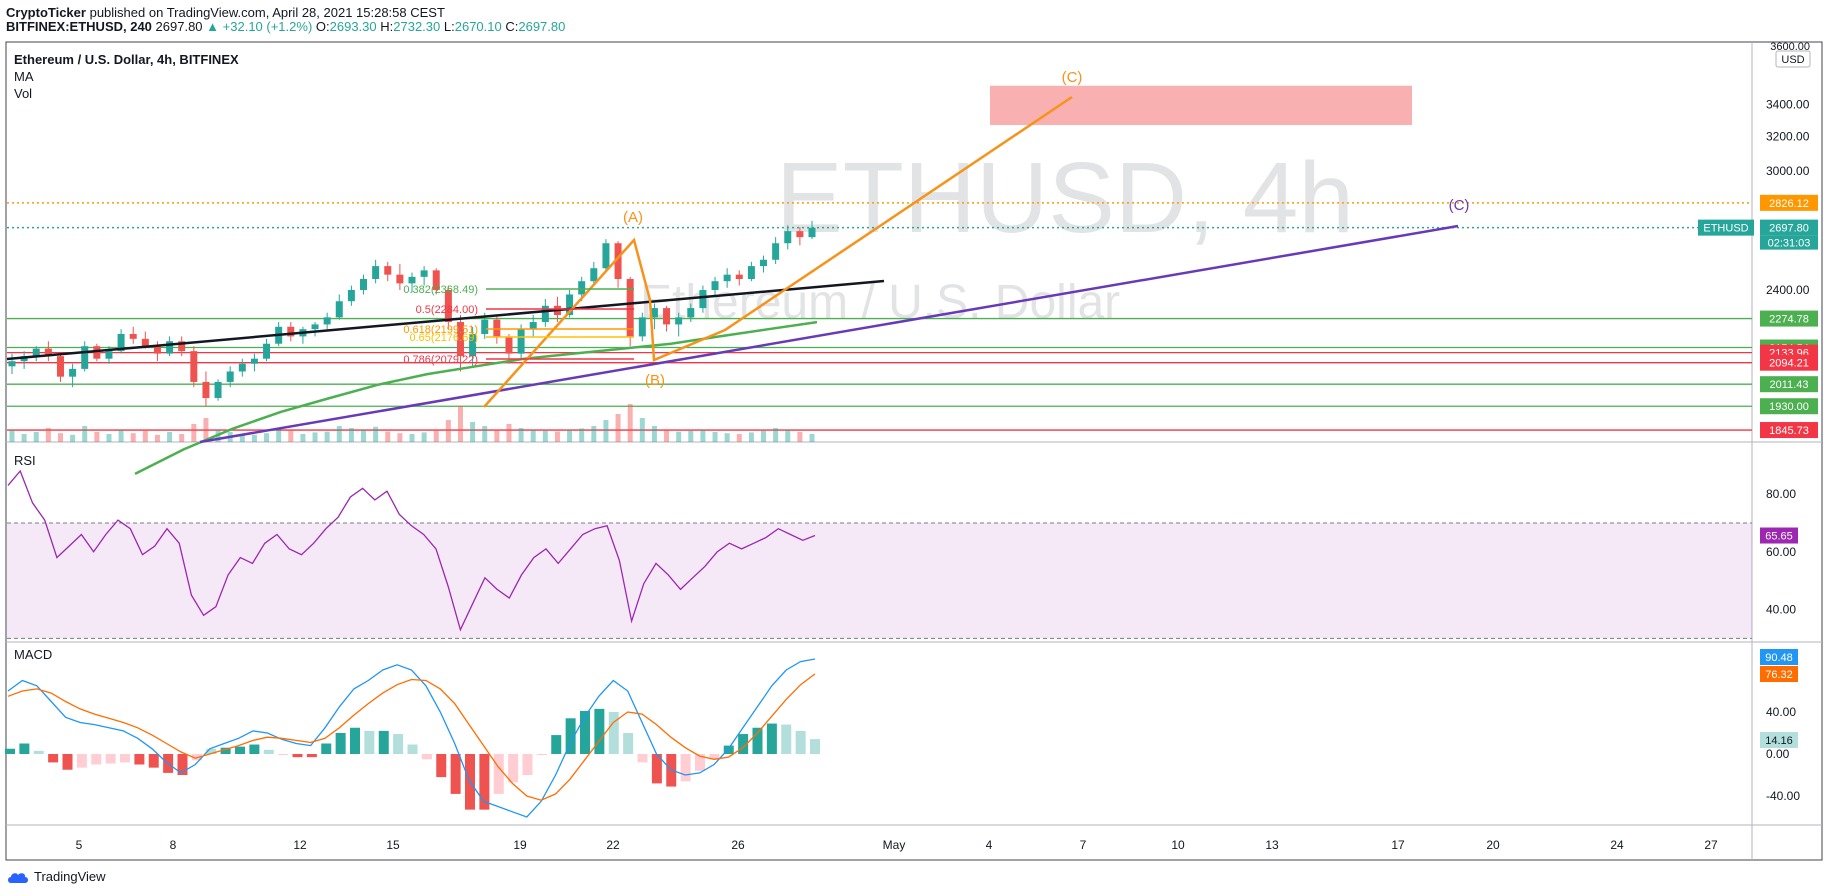 Image resolution: width=1828 pixels, height=896 pixels. What do you see at coordinates (353, 26) in the screenshot?
I see `open-value: 2693.30` at bounding box center [353, 26].